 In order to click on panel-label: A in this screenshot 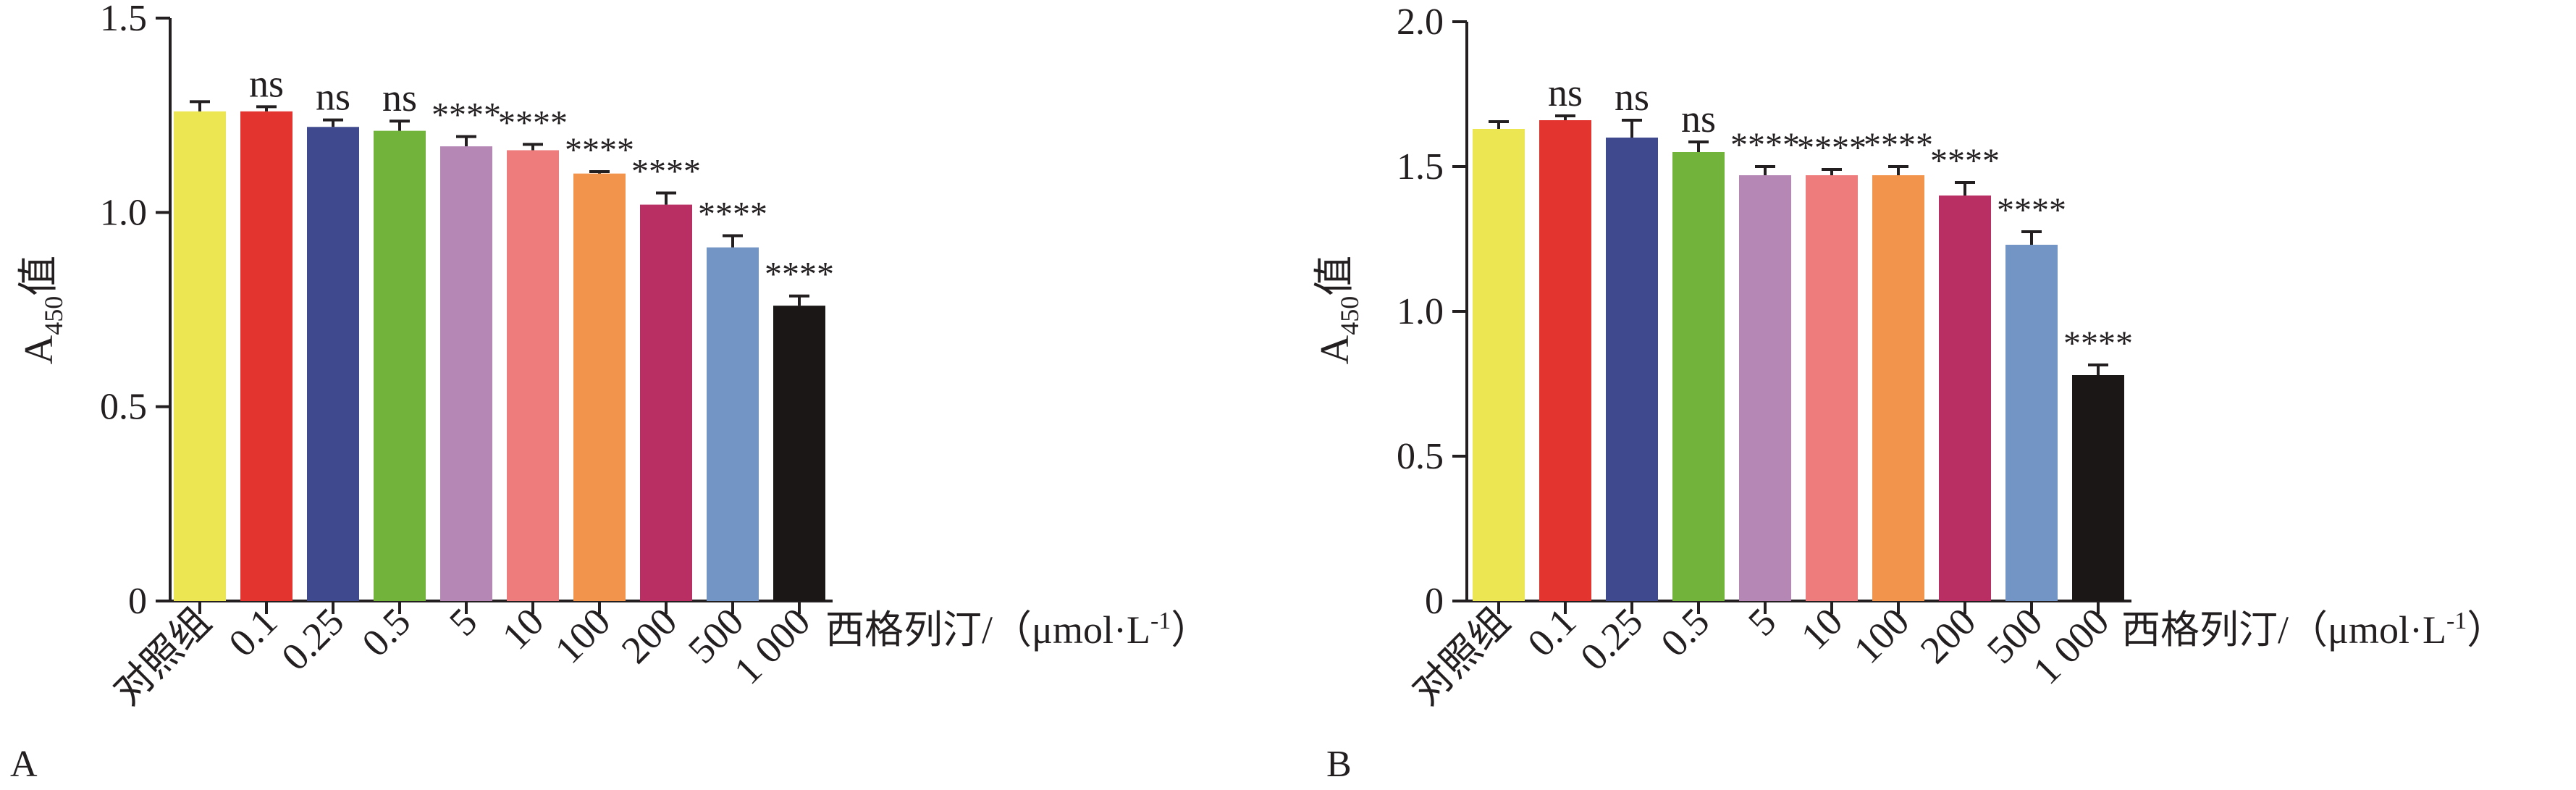, I will do `click(24, 764)`.